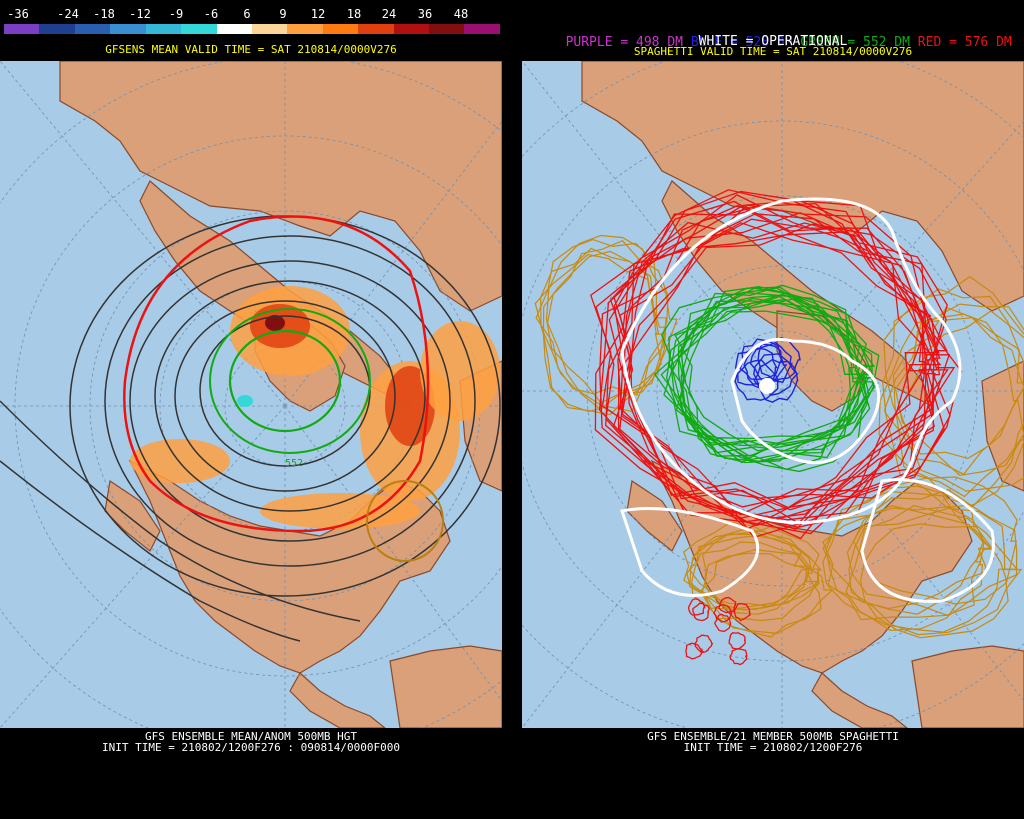 Image resolution: width=1024 pixels, height=819 pixels. Describe the element at coordinates (251, 736) in the screenshot. I see `mean-title-line1: GFS ENSEMBLE MEAN/ANOM 500MB HGT` at that location.